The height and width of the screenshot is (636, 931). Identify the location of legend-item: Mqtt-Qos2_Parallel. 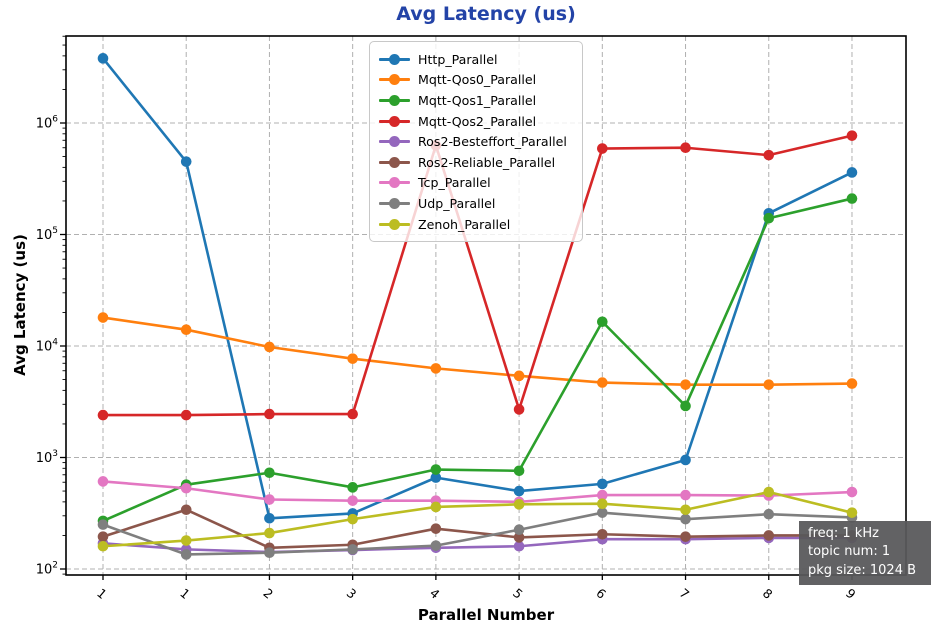
(476, 121).